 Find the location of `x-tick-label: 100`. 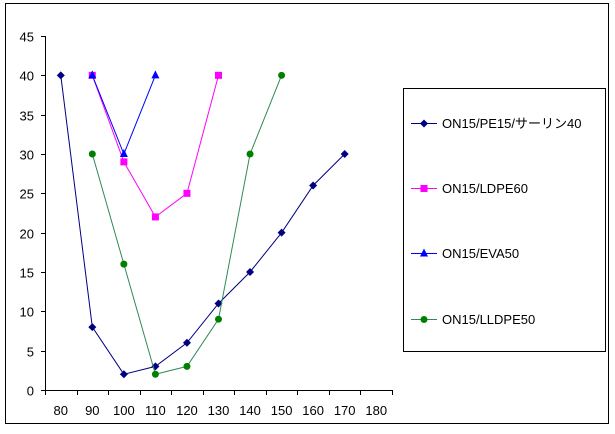

x-tick-label: 100 is located at coordinates (124, 410).